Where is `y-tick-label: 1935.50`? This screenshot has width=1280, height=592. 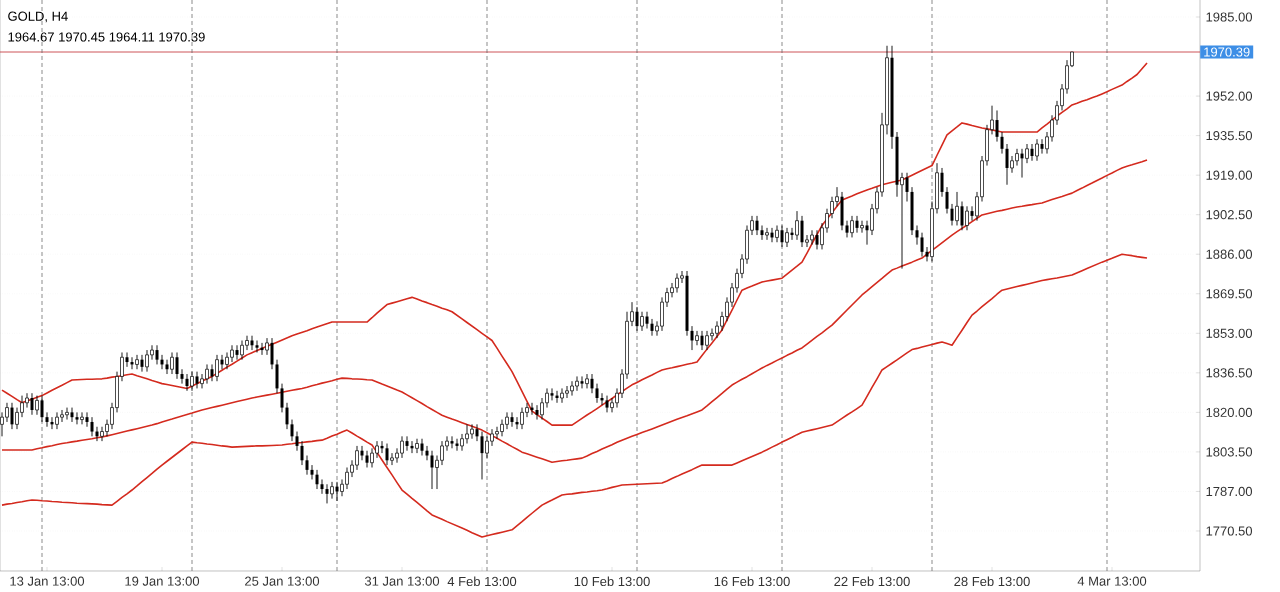
y-tick-label: 1935.50 is located at coordinates (1229, 136).